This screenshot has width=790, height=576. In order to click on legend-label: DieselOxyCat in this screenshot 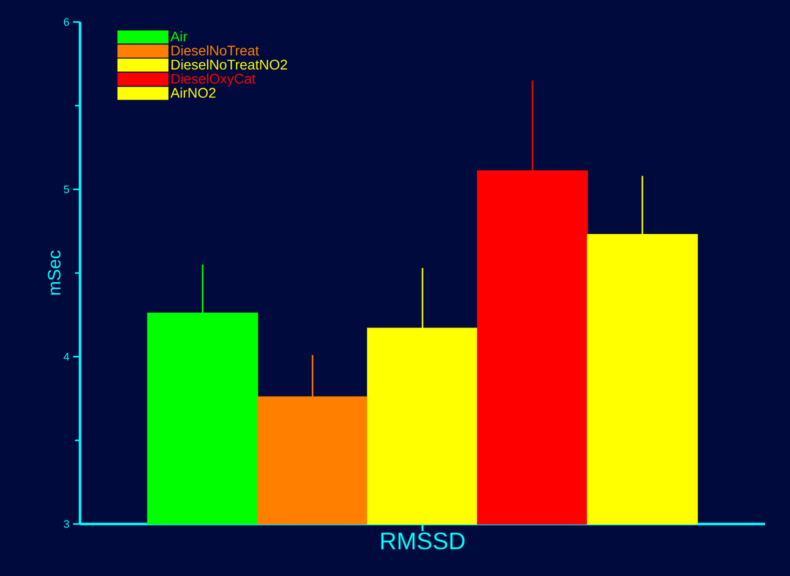, I will do `click(214, 79)`.